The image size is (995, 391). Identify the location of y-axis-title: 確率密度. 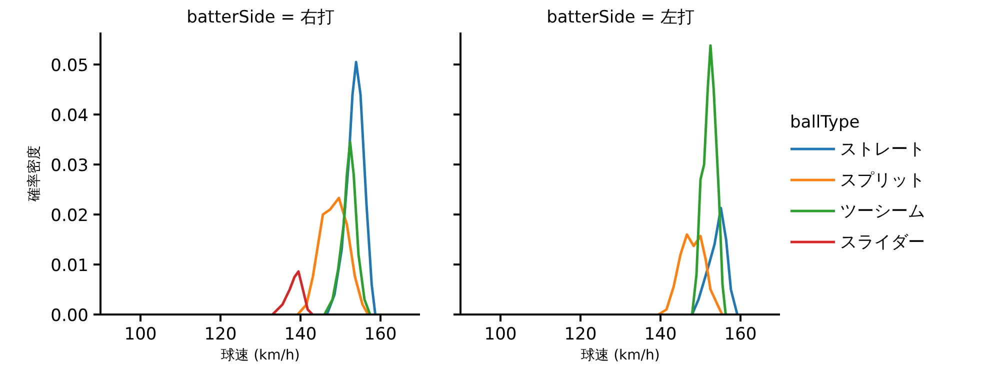
(34, 174).